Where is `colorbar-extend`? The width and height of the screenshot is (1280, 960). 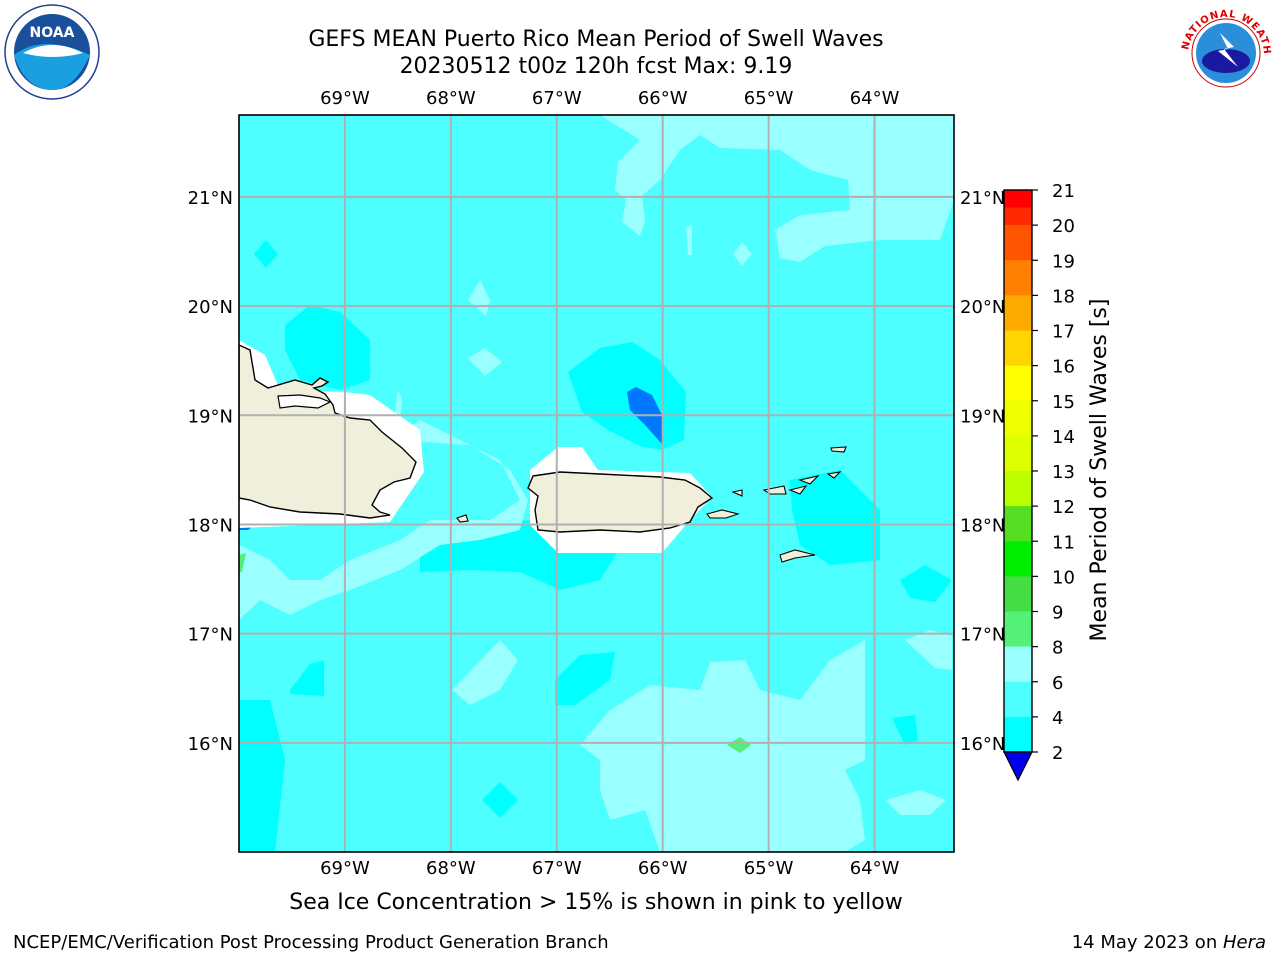 colorbar-extend is located at coordinates (1018, 766).